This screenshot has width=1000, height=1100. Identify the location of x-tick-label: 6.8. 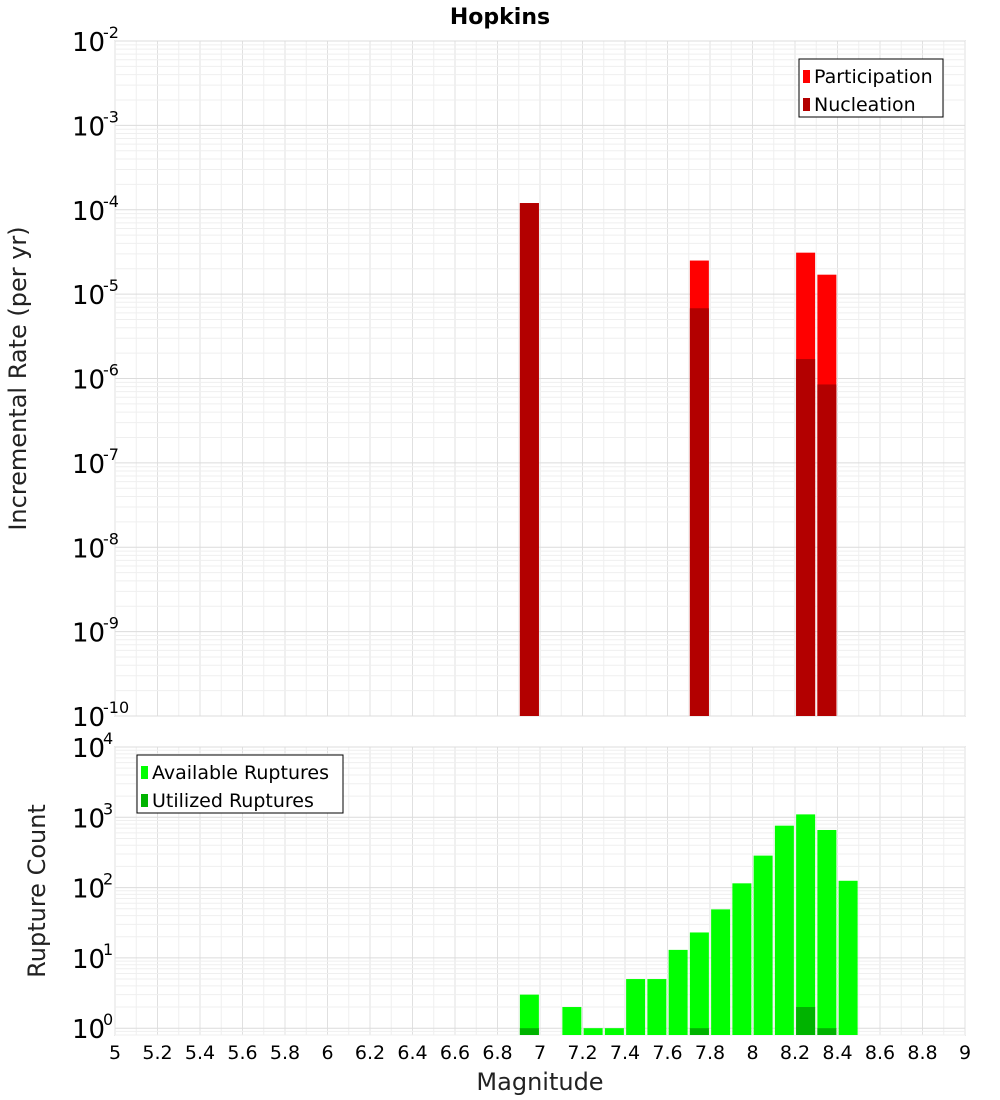
(497, 1053).